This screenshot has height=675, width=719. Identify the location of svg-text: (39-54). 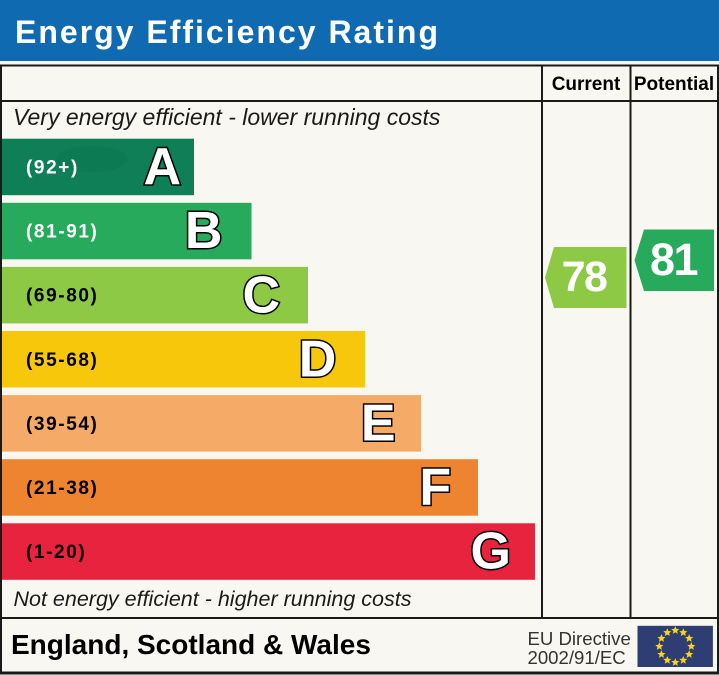
(62, 424).